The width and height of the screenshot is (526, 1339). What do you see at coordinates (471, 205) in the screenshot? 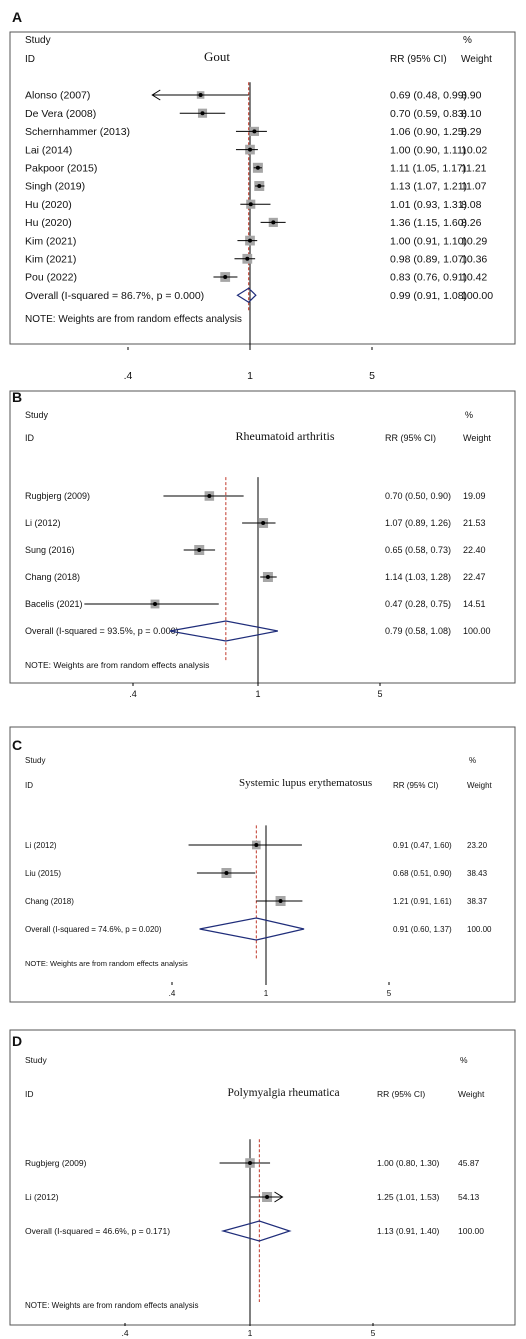
I see `panel-a-study-weight: 8.08` at bounding box center [471, 205].